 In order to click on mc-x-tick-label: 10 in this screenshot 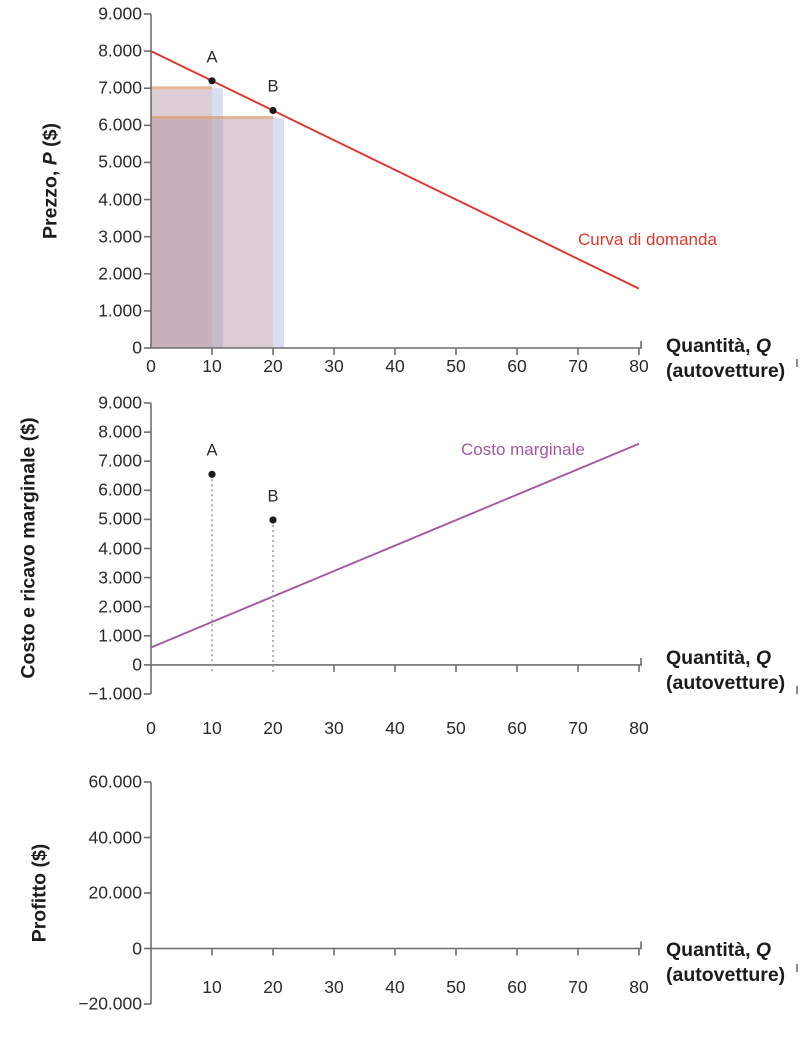, I will do `click(212, 728)`.